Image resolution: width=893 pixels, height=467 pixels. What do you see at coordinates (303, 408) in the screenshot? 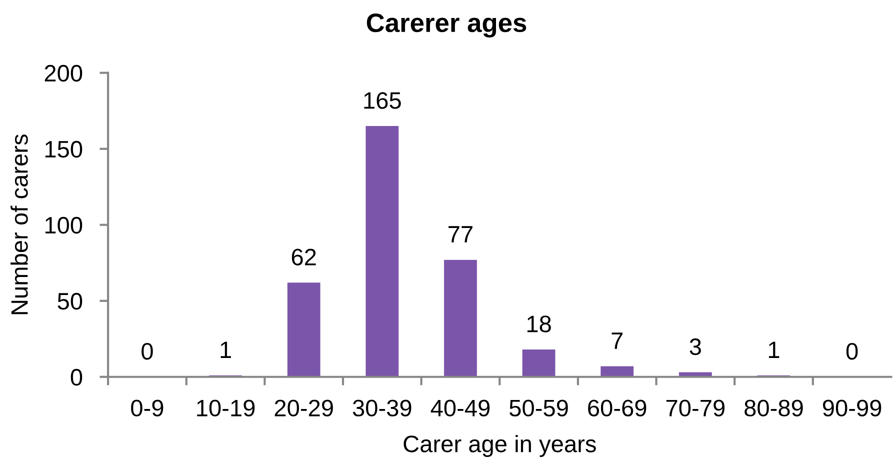
I see `x-tick-label: 20-29` at bounding box center [303, 408].